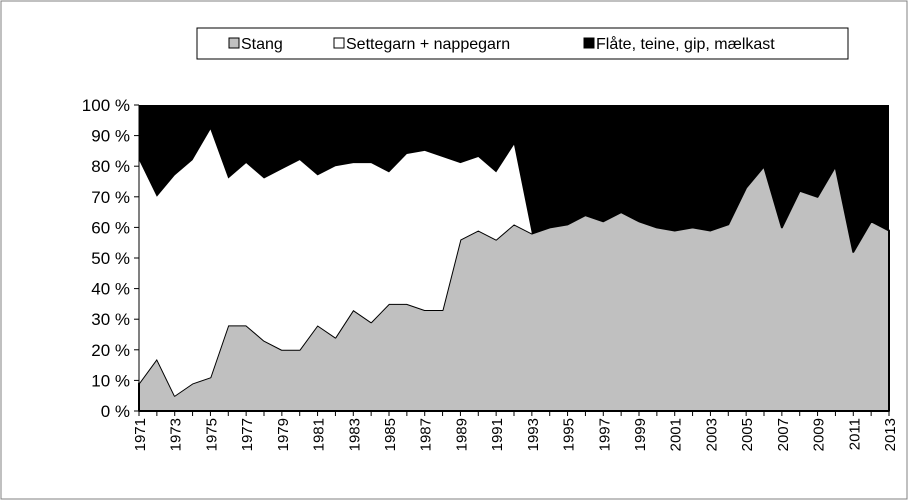 The width and height of the screenshot is (909, 501). I want to click on y-tick-label: 20 %, so click(110, 350).